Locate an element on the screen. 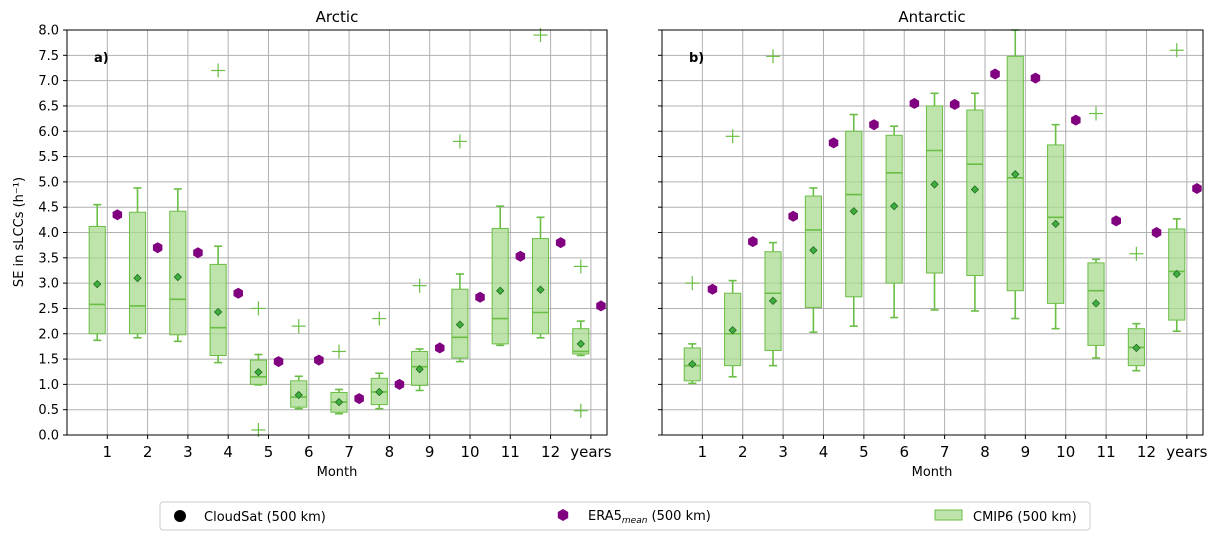 Image resolution: width=1215 pixels, height=540 pixels. legend-cmip6-label: CMIP6 (500 km) is located at coordinates (1025, 517).